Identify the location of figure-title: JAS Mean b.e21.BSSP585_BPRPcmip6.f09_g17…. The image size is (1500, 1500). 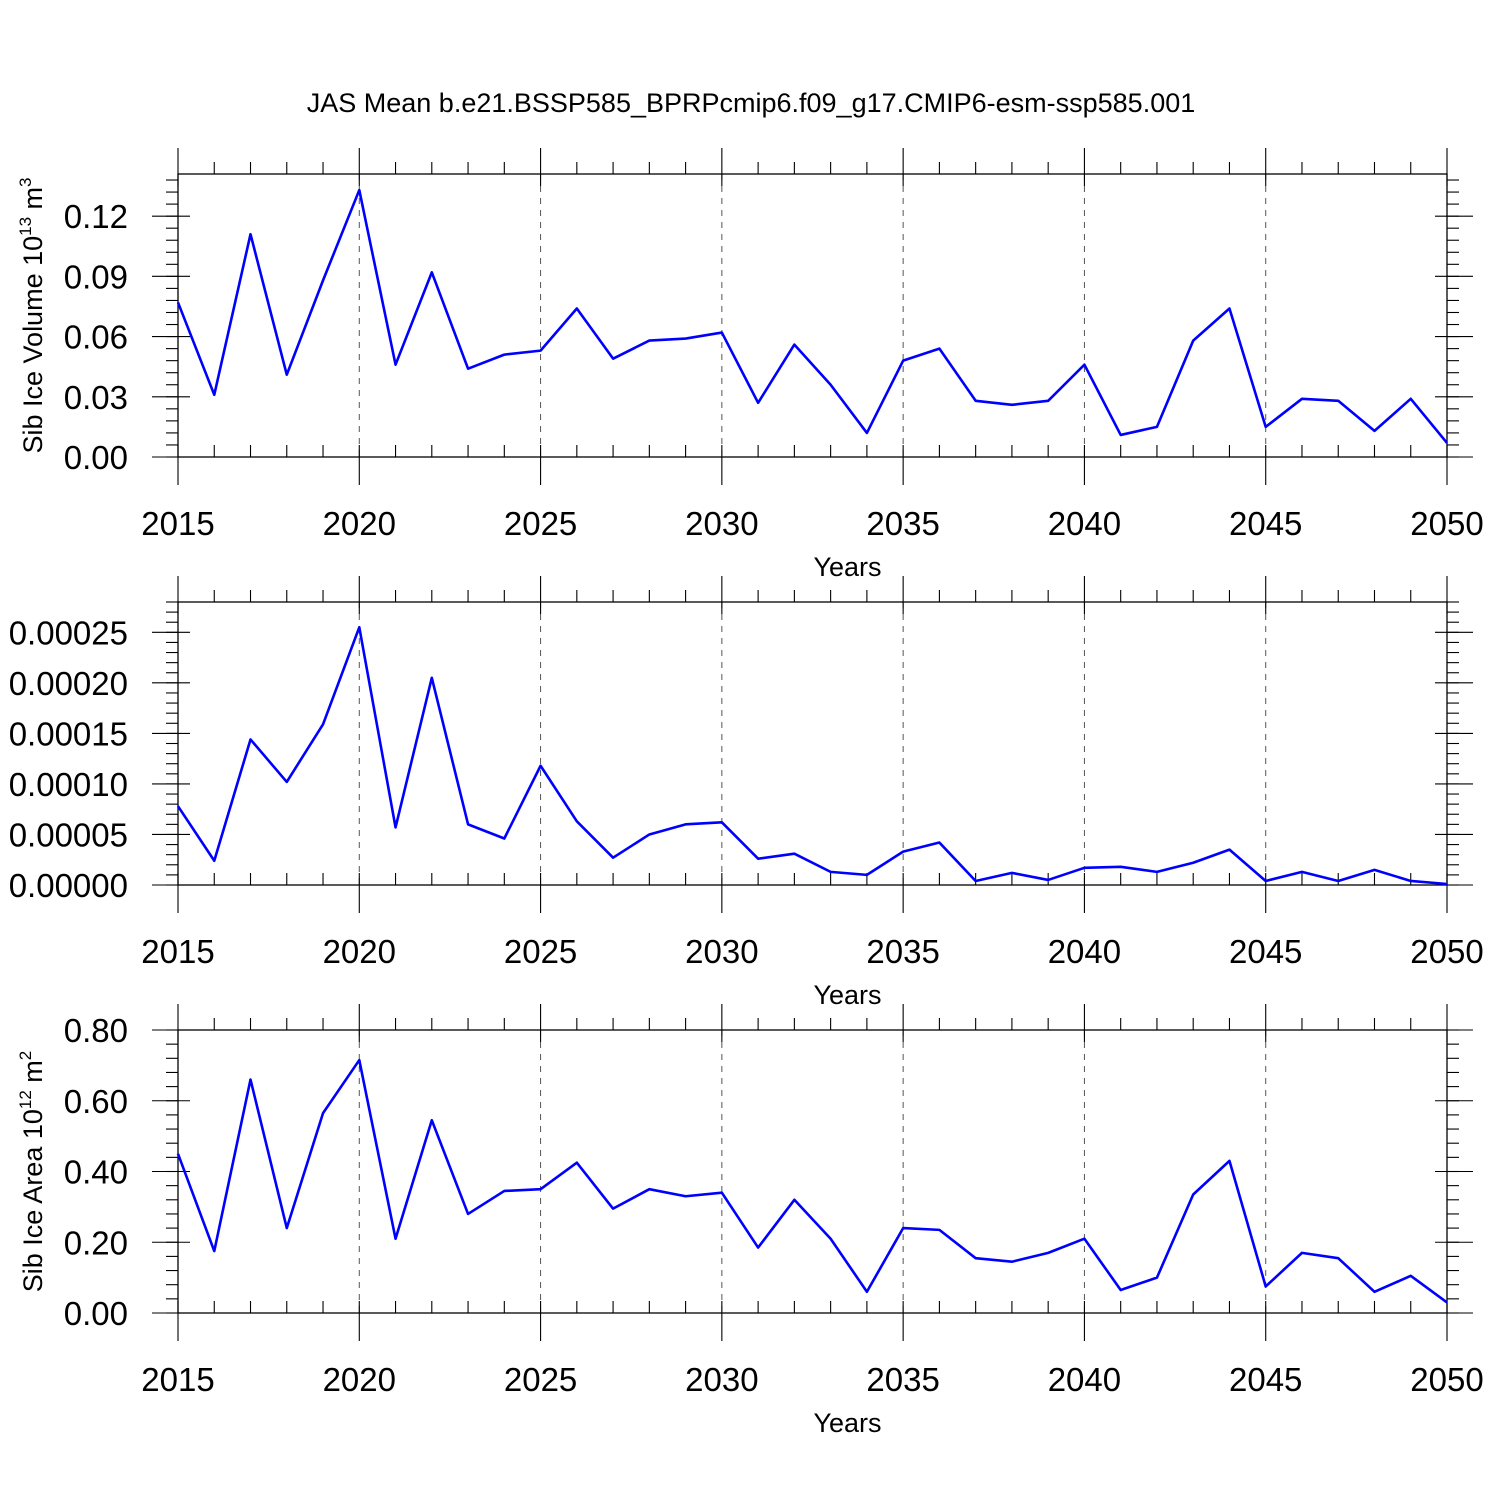
(751, 103).